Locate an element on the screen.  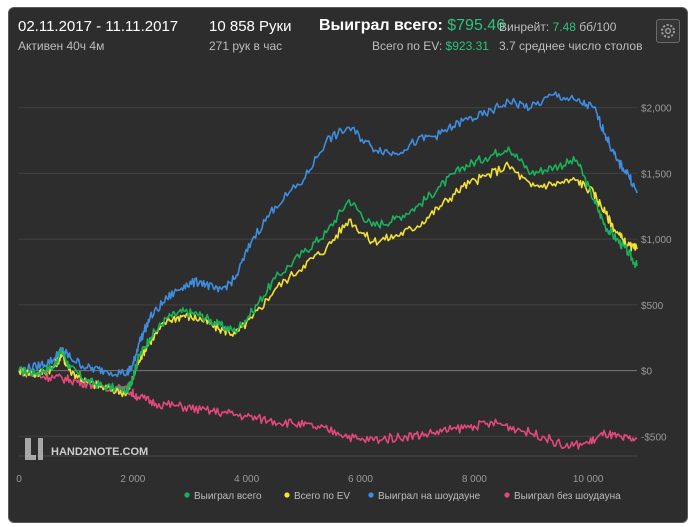
y-tick-label: $2,000 is located at coordinates (656, 109).